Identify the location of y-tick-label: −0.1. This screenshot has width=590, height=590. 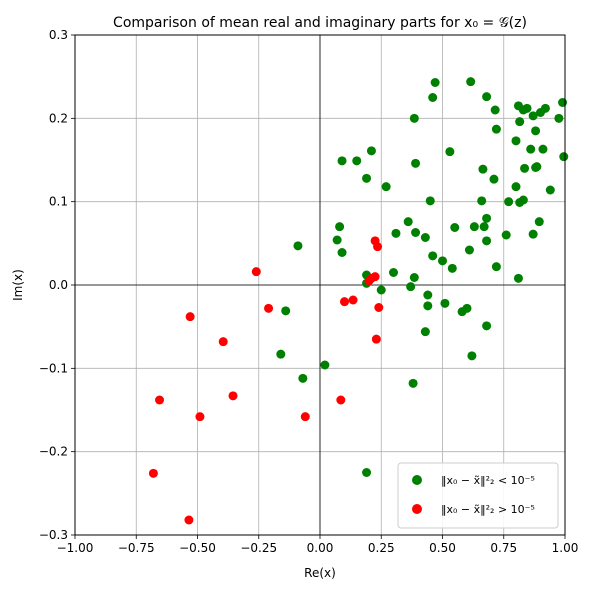
(53, 368).